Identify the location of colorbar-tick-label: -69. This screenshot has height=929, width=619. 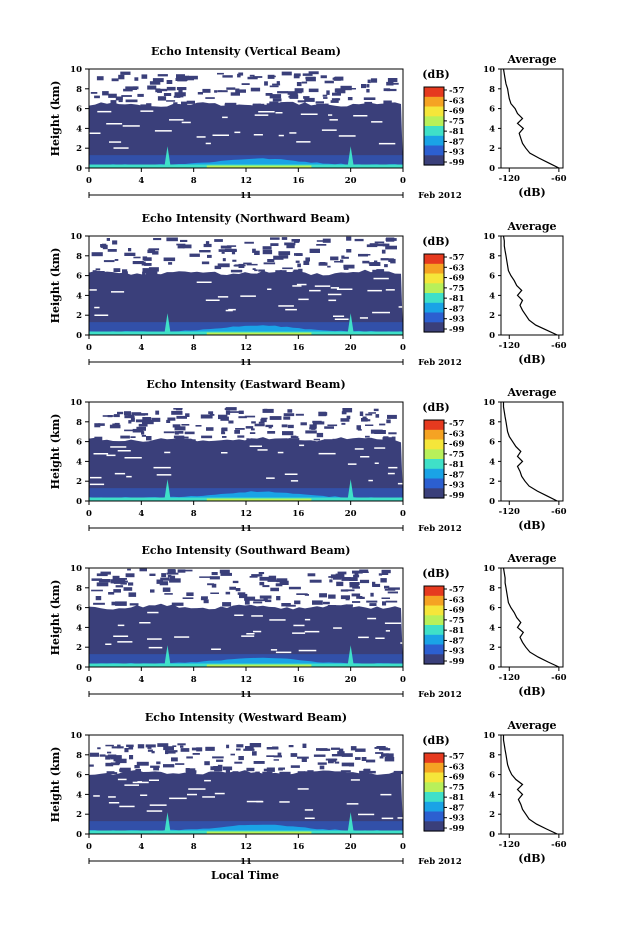
(456, 611).